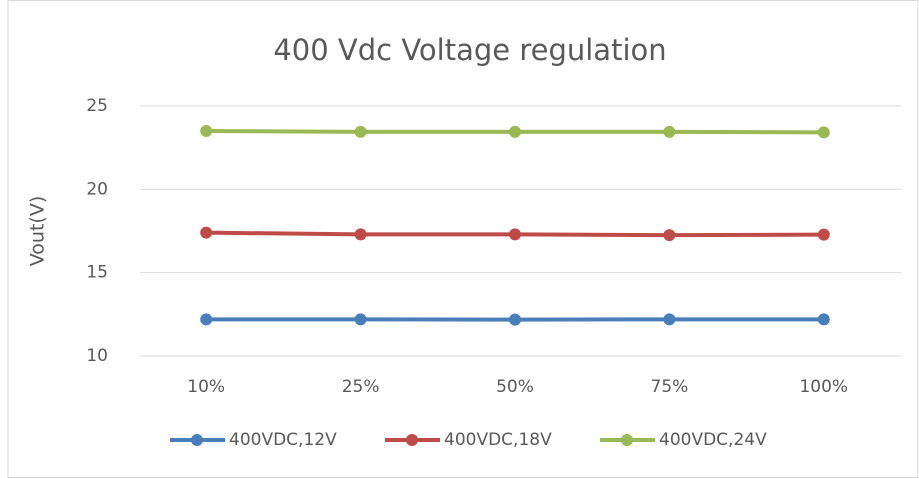  Describe the element at coordinates (469, 50) in the screenshot. I see `chart-title: 400 Vdc Voltage regulation` at that location.